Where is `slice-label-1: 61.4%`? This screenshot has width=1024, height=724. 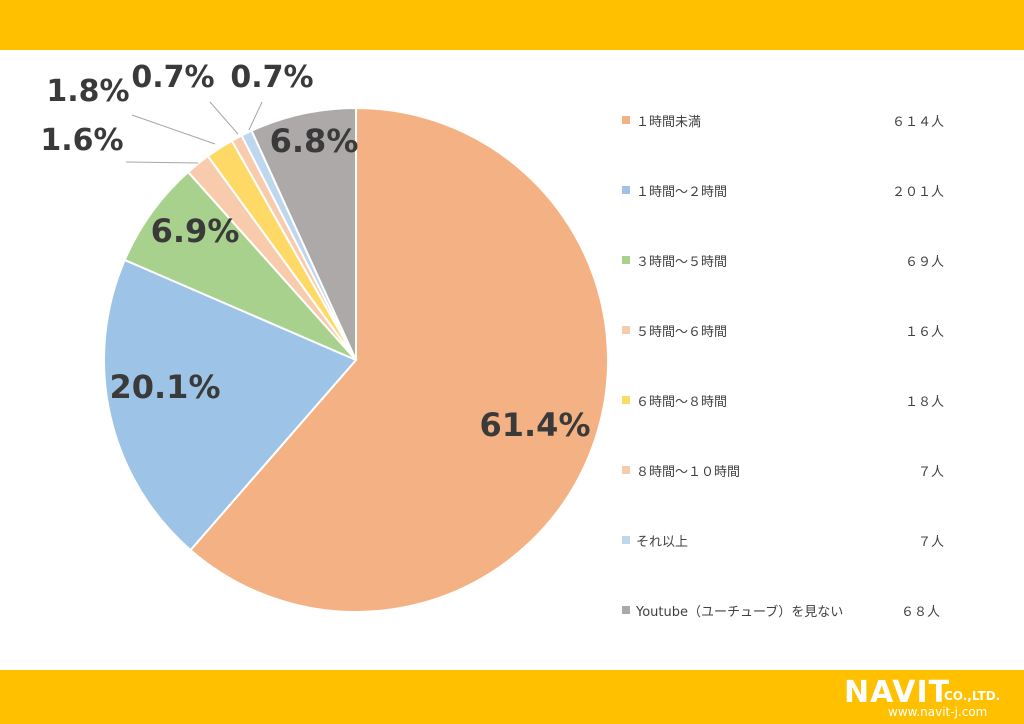 slice-label-1: 61.4% is located at coordinates (534, 425).